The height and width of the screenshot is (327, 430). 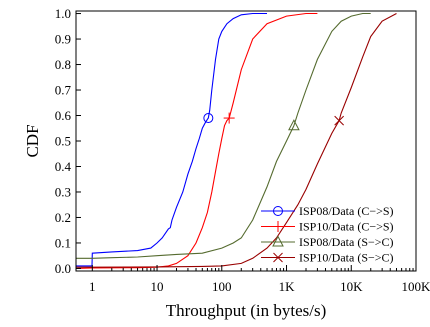 I want to click on x-tick-label: 100K, so click(x=416, y=286).